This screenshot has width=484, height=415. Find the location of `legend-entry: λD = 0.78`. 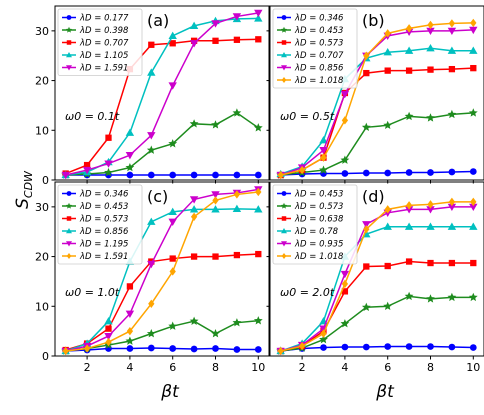

legend-entry: λD = 0.78 is located at coordinates (308, 232).